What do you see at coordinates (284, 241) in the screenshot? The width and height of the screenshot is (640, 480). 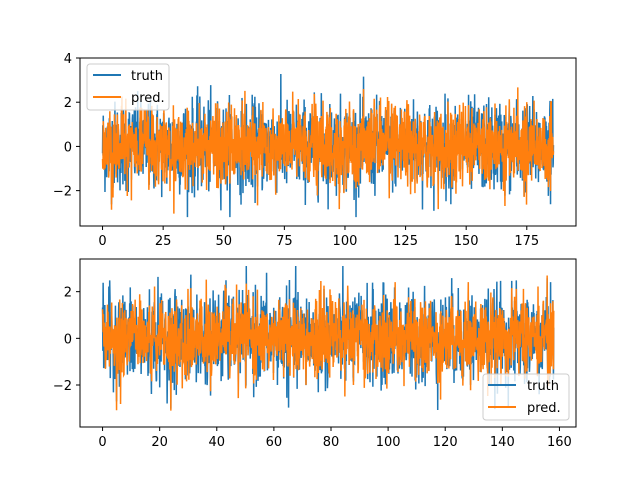 I see `x-tick-label: 75` at bounding box center [284, 241].